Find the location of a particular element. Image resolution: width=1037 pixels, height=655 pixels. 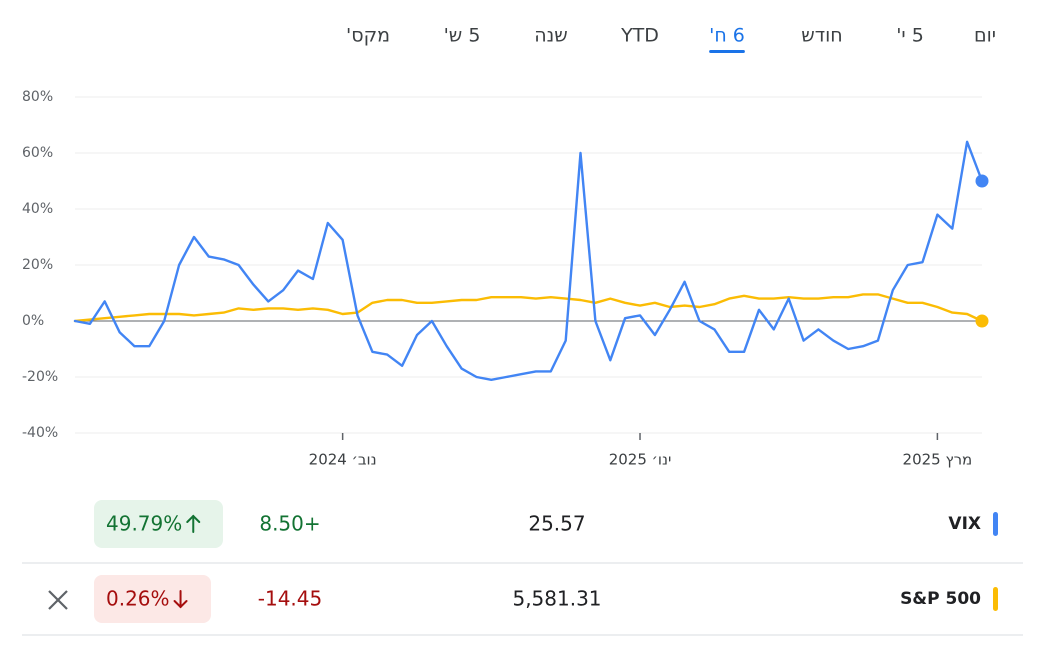

price: 25.57 is located at coordinates (556, 524).